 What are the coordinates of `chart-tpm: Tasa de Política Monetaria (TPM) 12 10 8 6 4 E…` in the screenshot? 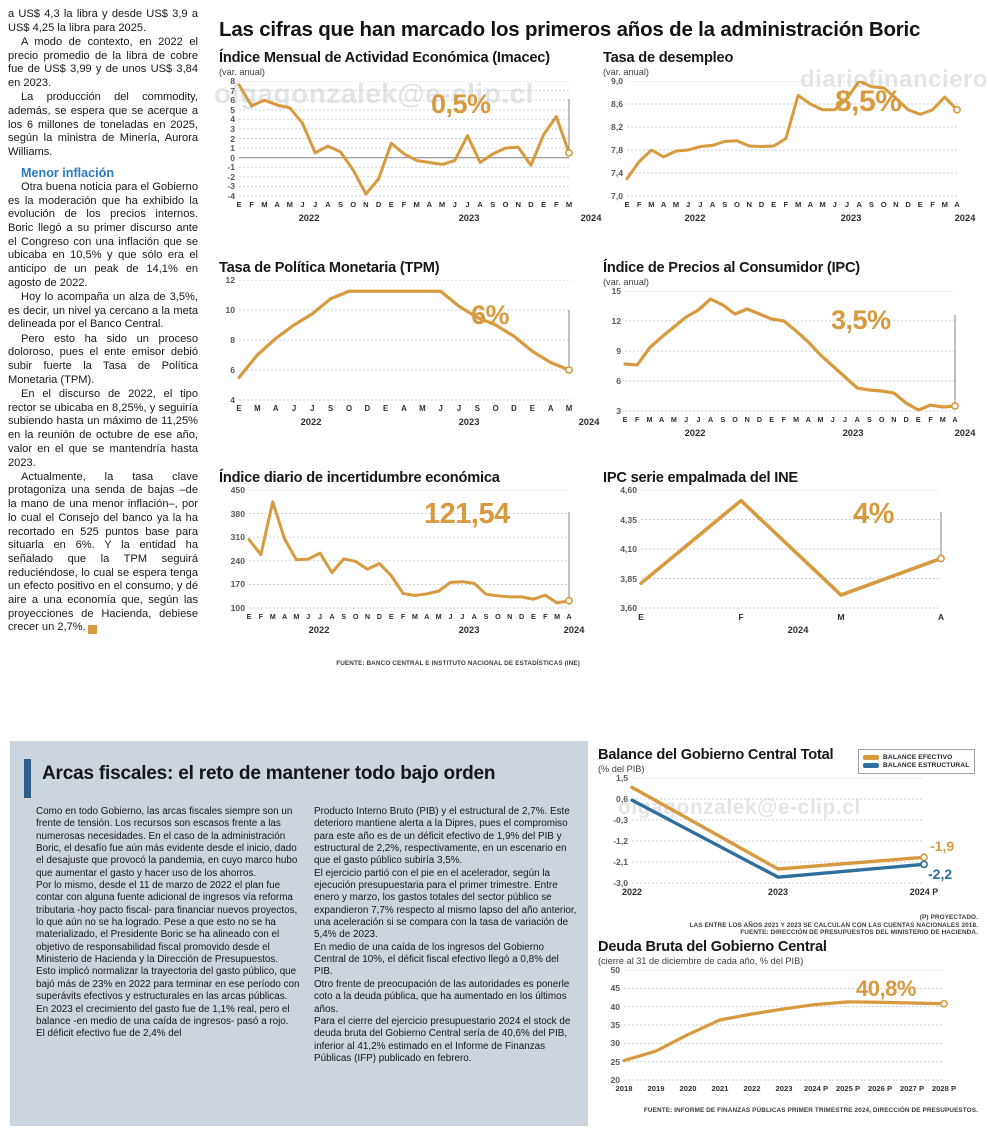 It's located at (409, 347).